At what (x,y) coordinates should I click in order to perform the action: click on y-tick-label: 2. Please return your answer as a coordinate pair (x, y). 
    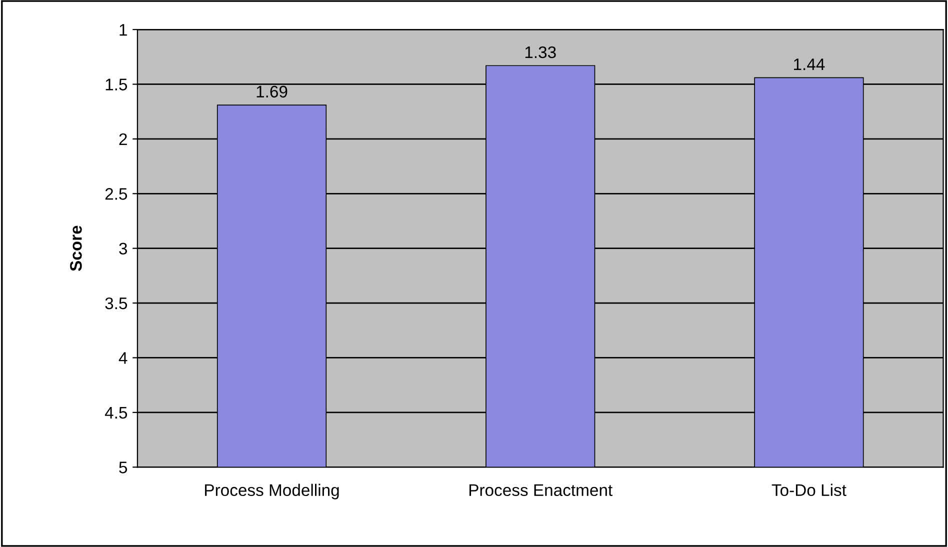
    Looking at the image, I should click on (123, 139).